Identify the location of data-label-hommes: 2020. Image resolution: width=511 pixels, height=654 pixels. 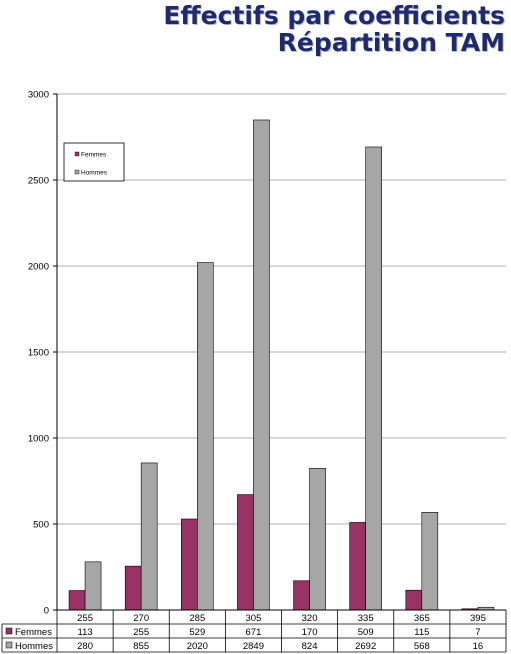
(197, 646).